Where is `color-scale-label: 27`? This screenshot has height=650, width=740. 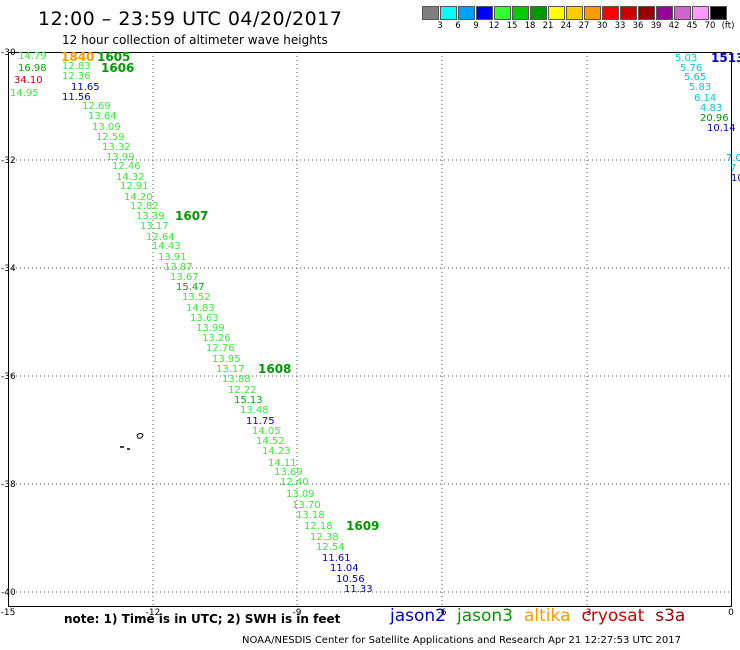
color-scale-label: 27 is located at coordinates (584, 26).